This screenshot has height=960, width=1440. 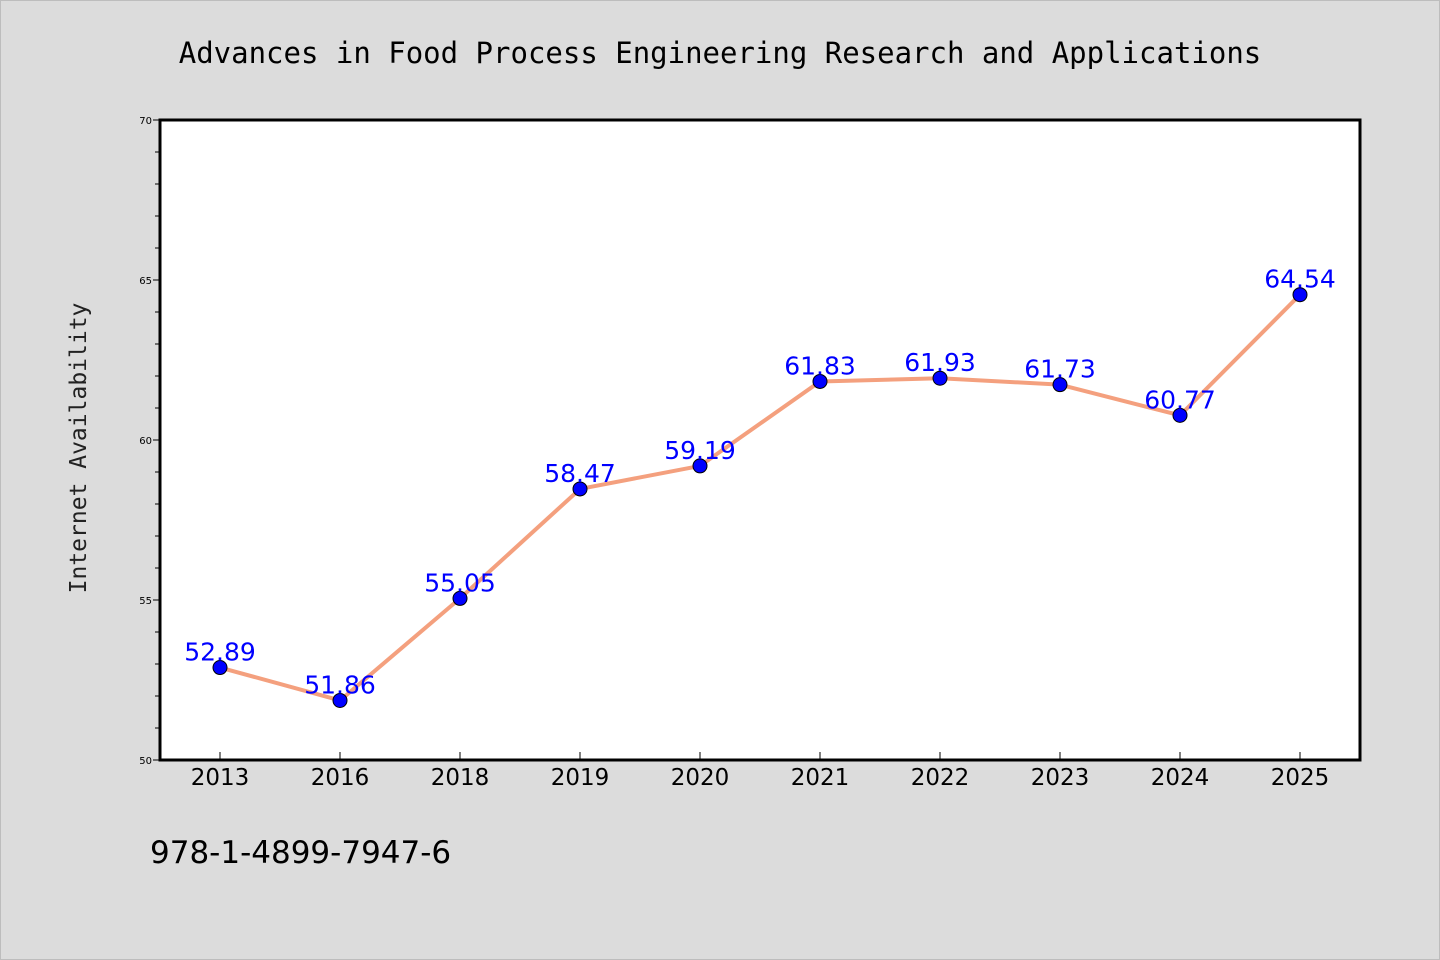 I want to click on data-label: 59.19, so click(x=700, y=450).